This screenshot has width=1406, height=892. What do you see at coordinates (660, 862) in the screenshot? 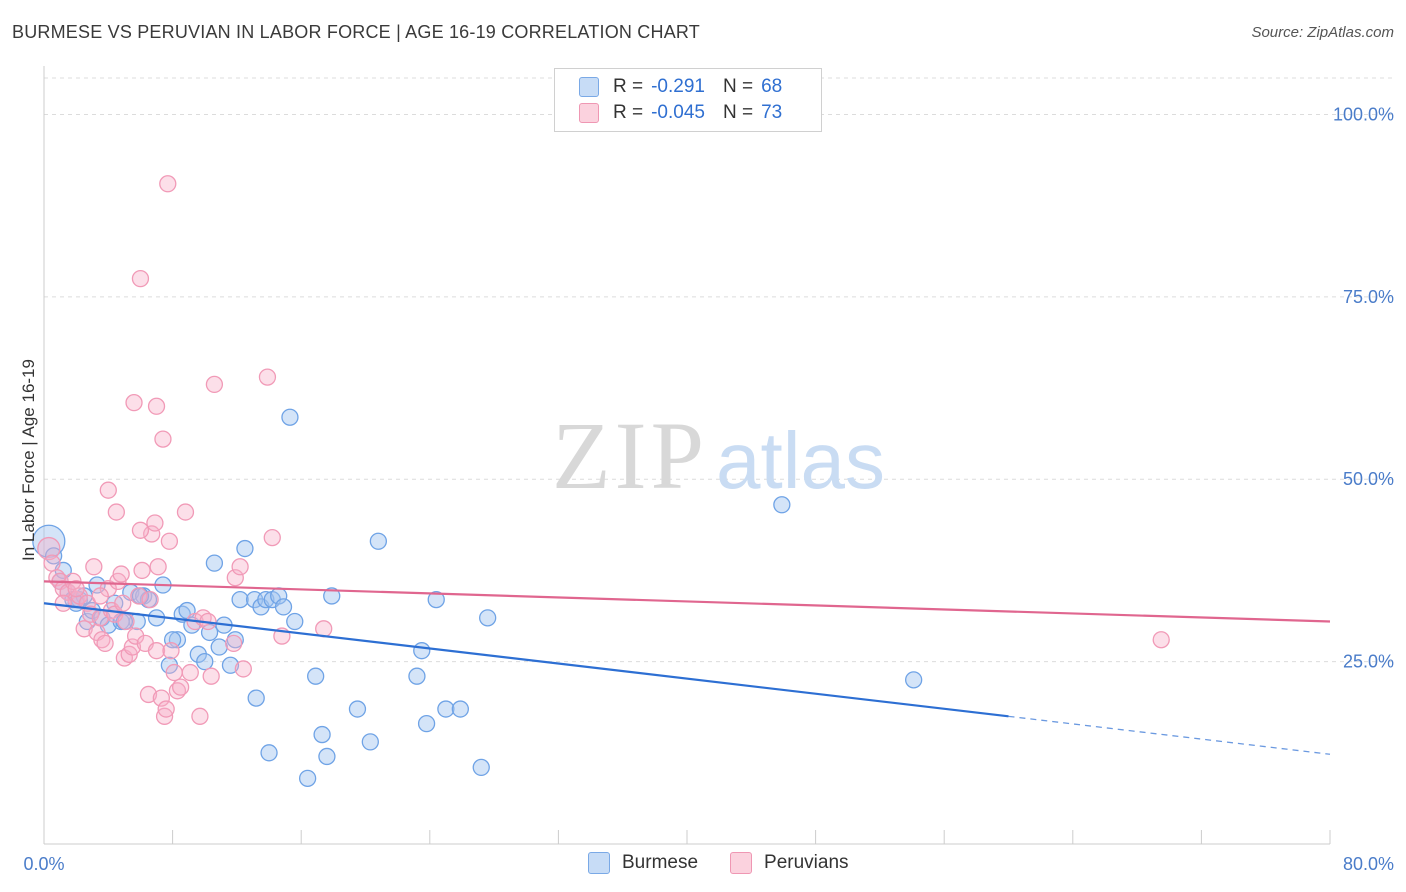
I see `series-label-burmese: Burmese` at bounding box center [660, 862].